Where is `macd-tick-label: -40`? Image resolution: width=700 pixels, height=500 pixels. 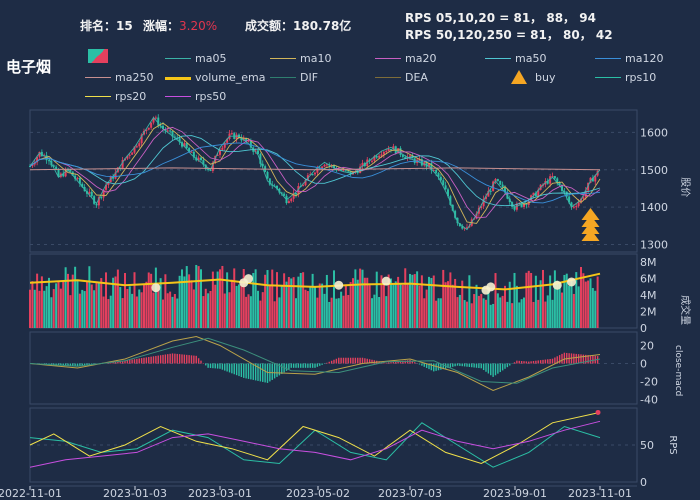
macd-tick-label: -40 is located at coordinates (649, 400).